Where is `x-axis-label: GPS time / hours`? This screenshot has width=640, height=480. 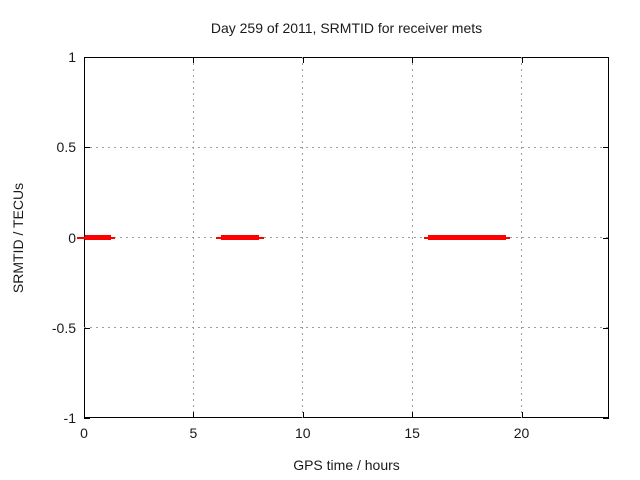
x-axis-label: GPS time / hours is located at coordinates (346, 465).